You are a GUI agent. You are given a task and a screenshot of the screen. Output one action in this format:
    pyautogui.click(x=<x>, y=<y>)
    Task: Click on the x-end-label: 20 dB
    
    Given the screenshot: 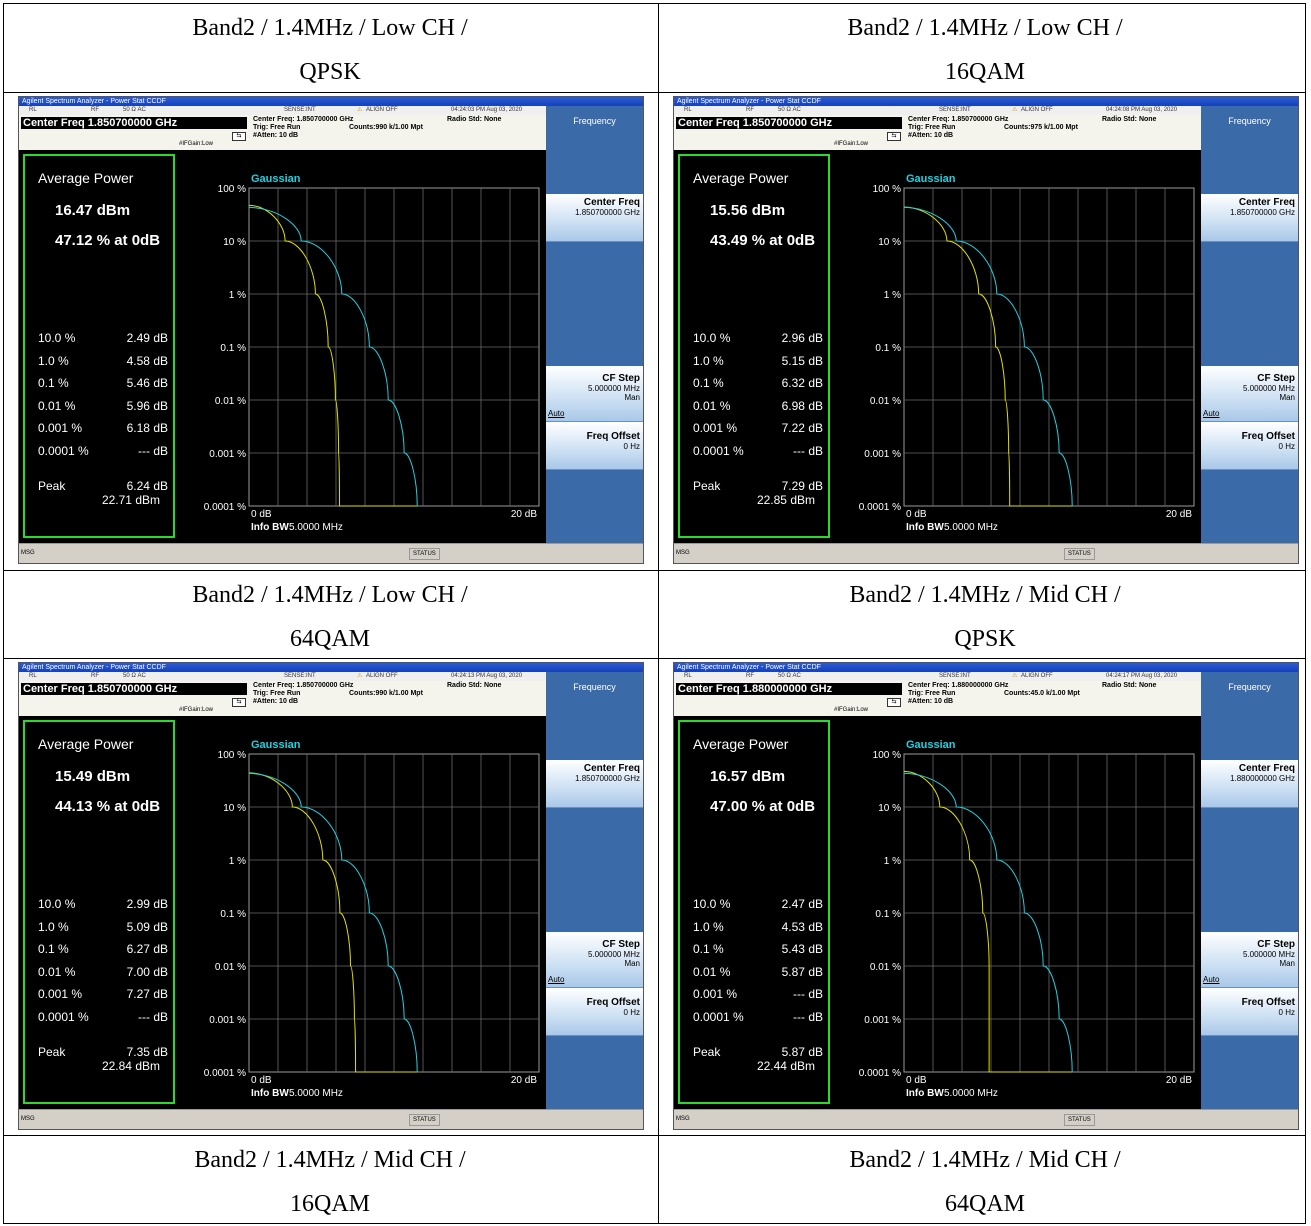 What is the action you would take?
    pyautogui.click(x=524, y=514)
    